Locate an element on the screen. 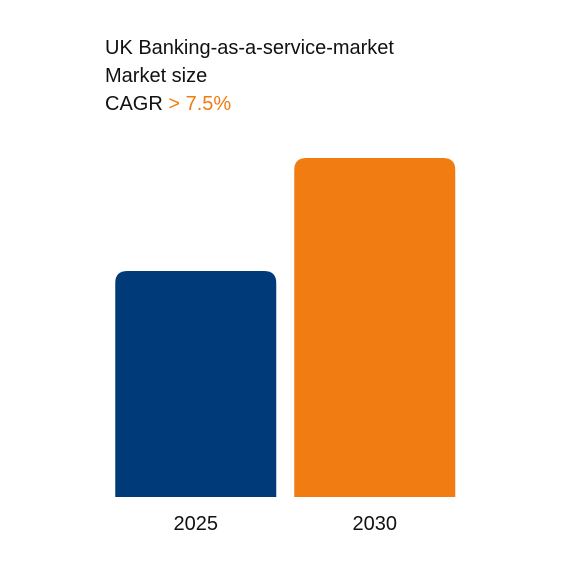  bar is located at coordinates (196, 384).